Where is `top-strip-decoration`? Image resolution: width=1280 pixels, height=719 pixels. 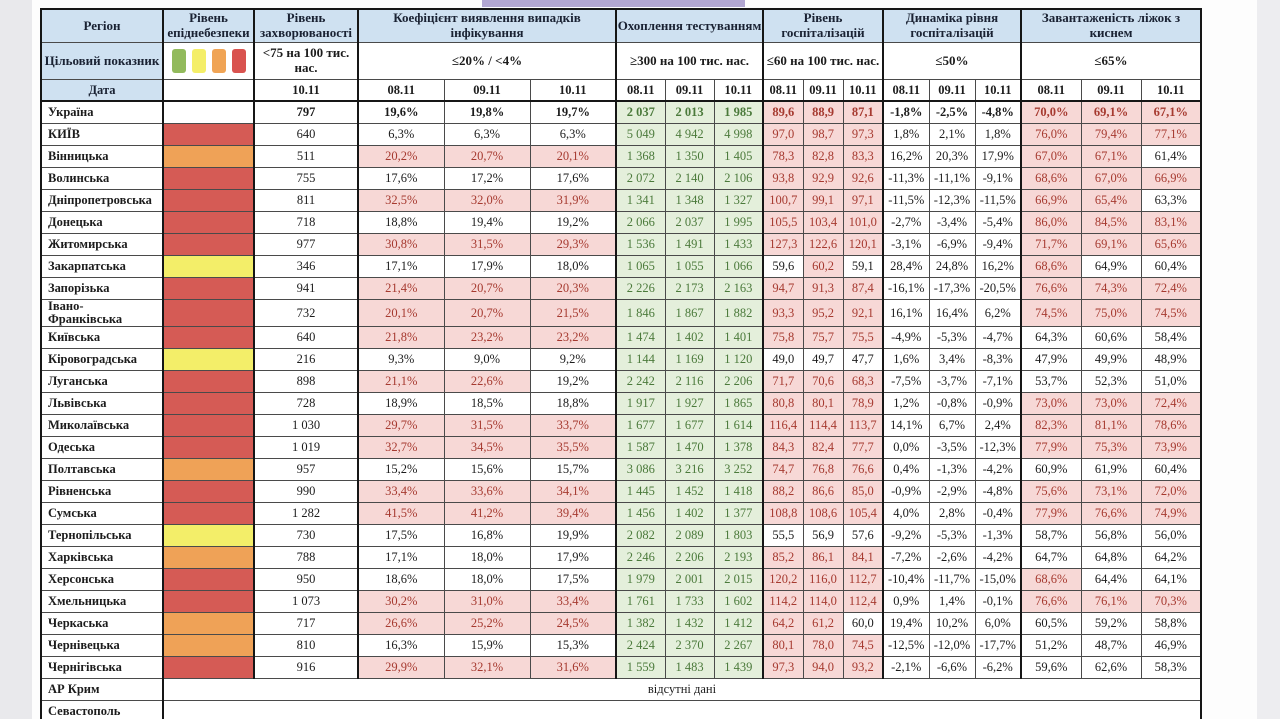 top-strip-decoration is located at coordinates (613, 3).